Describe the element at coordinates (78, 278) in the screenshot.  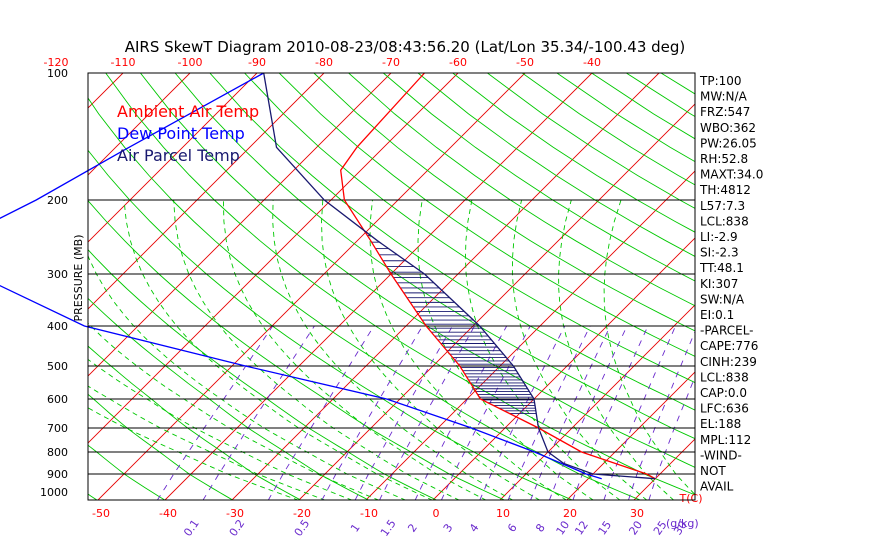
I see `y-axis-label: PRESSURE (MB)` at that location.